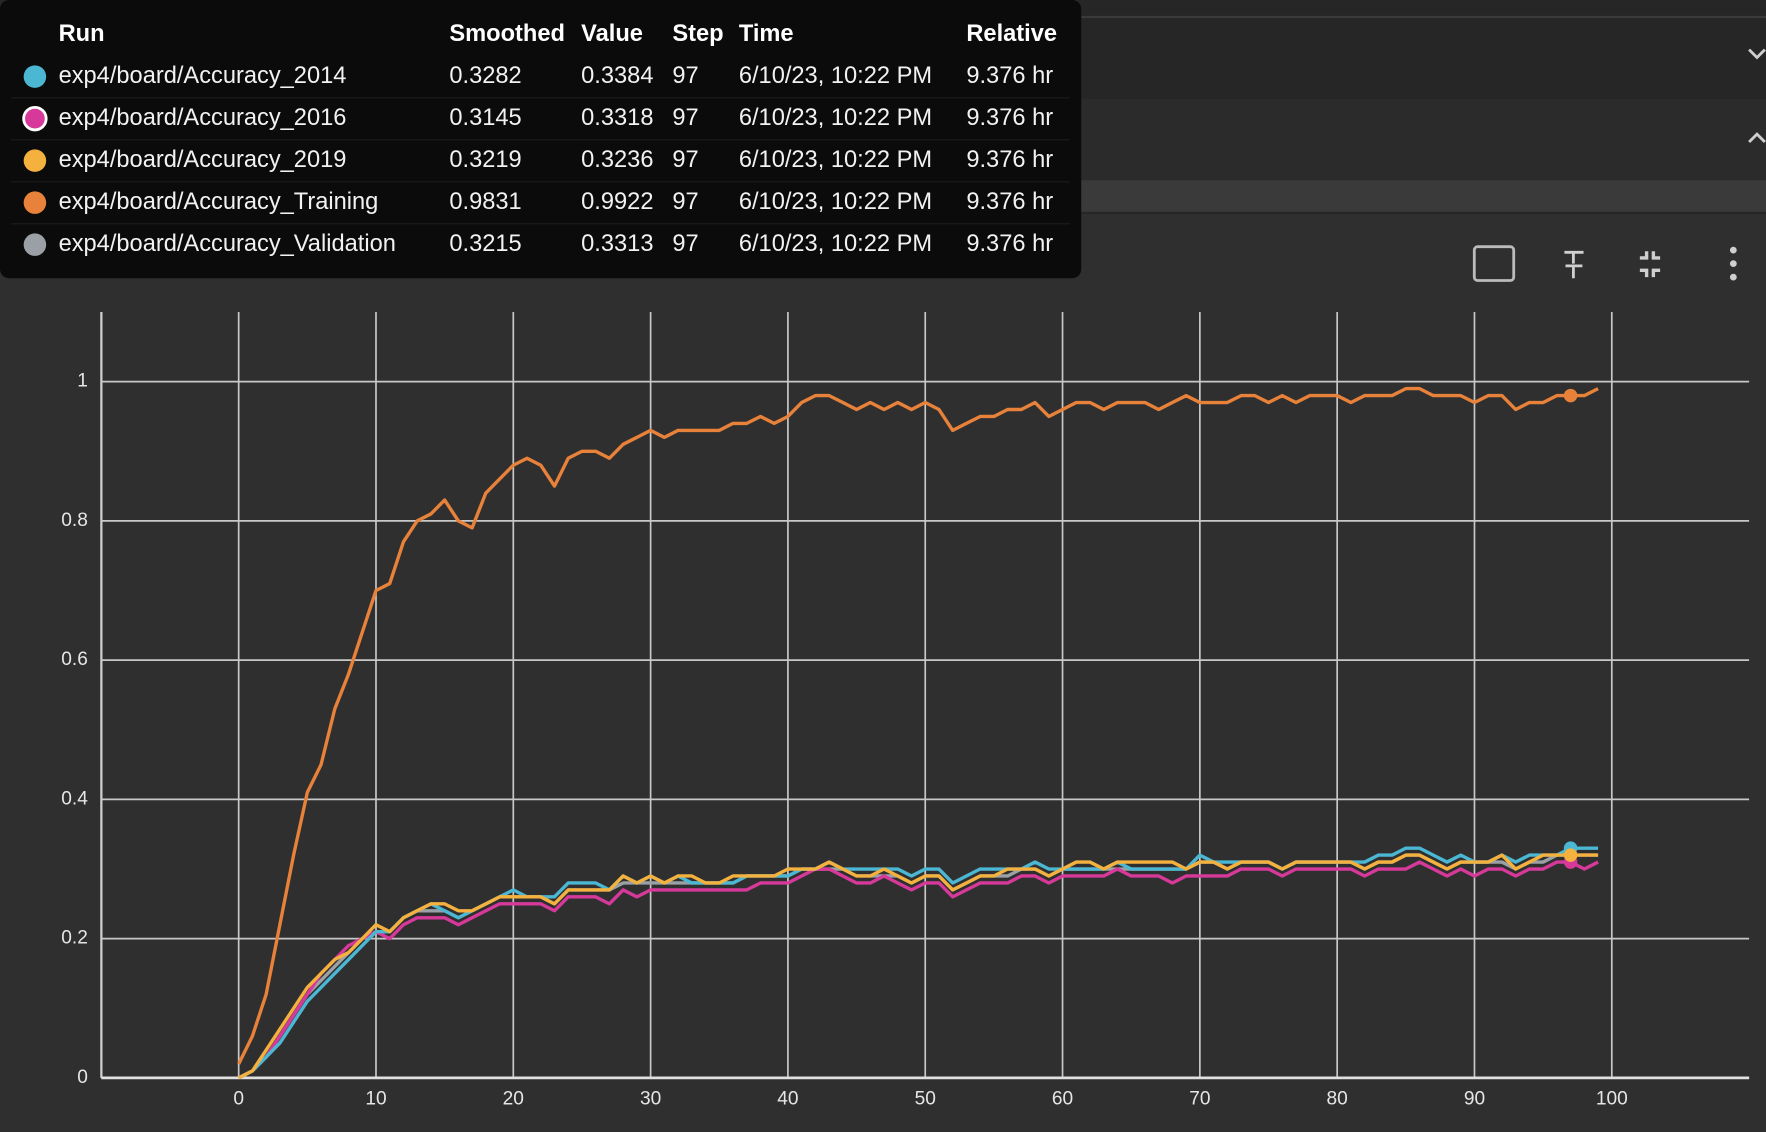 The image size is (1766, 1132). What do you see at coordinates (82, 381) in the screenshot?
I see `y-tick-label: 1` at bounding box center [82, 381].